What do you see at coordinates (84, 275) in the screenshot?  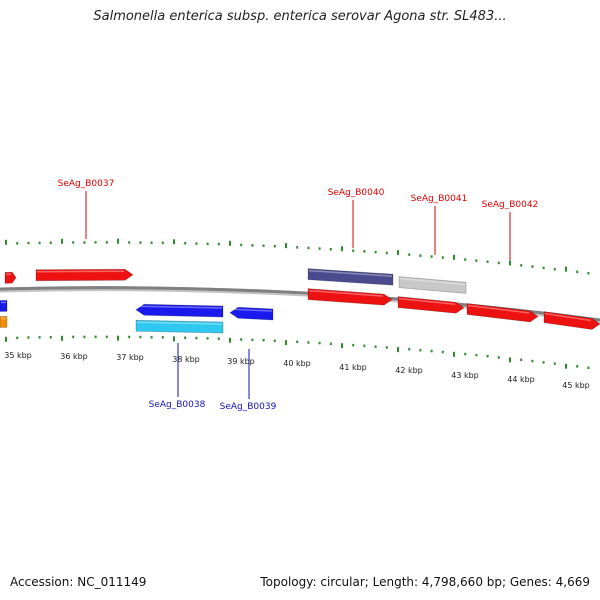 I see `gene-seag-b0037` at bounding box center [84, 275].